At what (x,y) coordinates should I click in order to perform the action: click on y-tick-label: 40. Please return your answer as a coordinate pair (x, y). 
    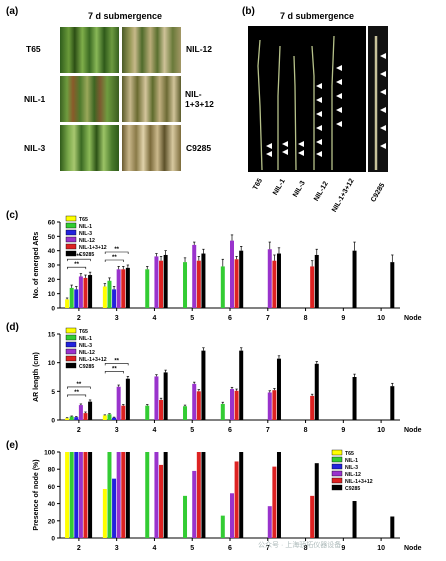
    Looking at the image, I should click on (52, 504).